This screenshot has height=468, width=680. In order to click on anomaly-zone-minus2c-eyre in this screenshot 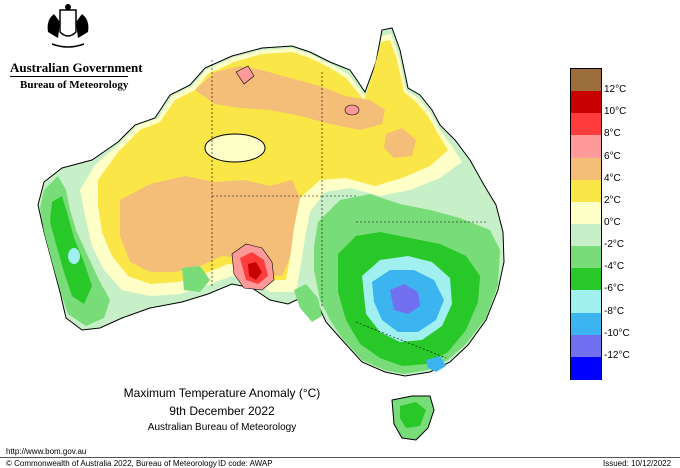, I will do `click(308, 303)`.